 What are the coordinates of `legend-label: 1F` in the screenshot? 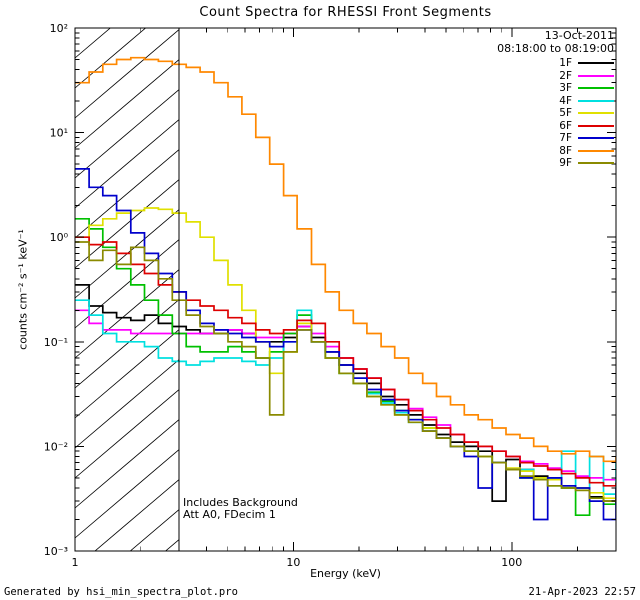 It's located at (565, 63).